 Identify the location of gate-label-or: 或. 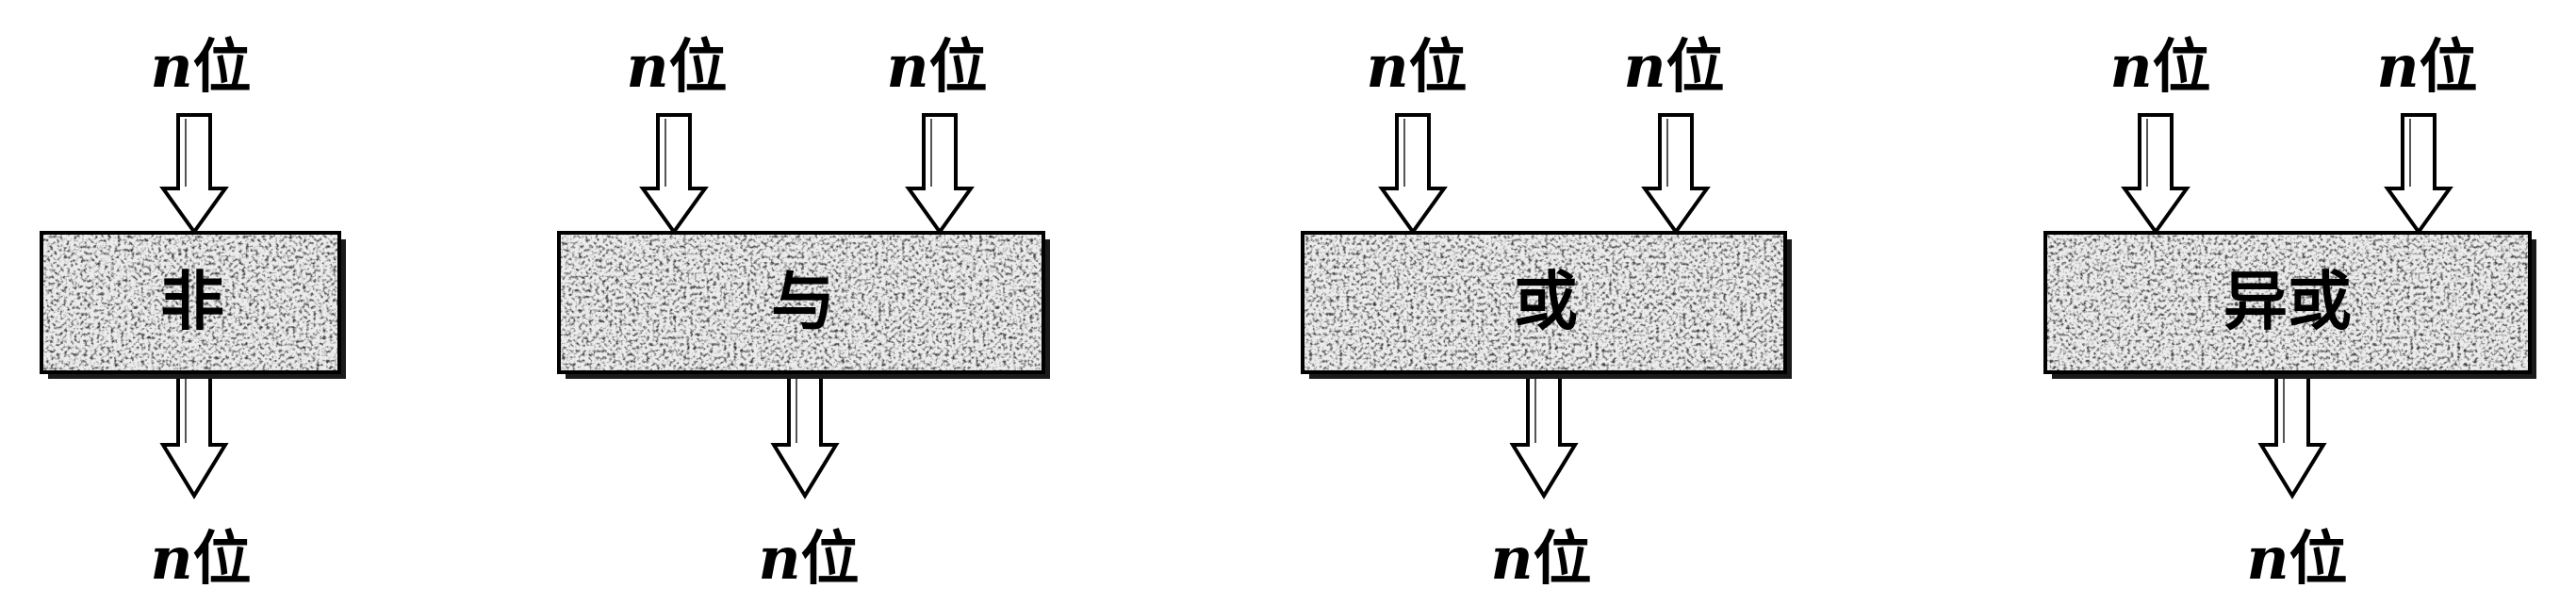
(1546, 303).